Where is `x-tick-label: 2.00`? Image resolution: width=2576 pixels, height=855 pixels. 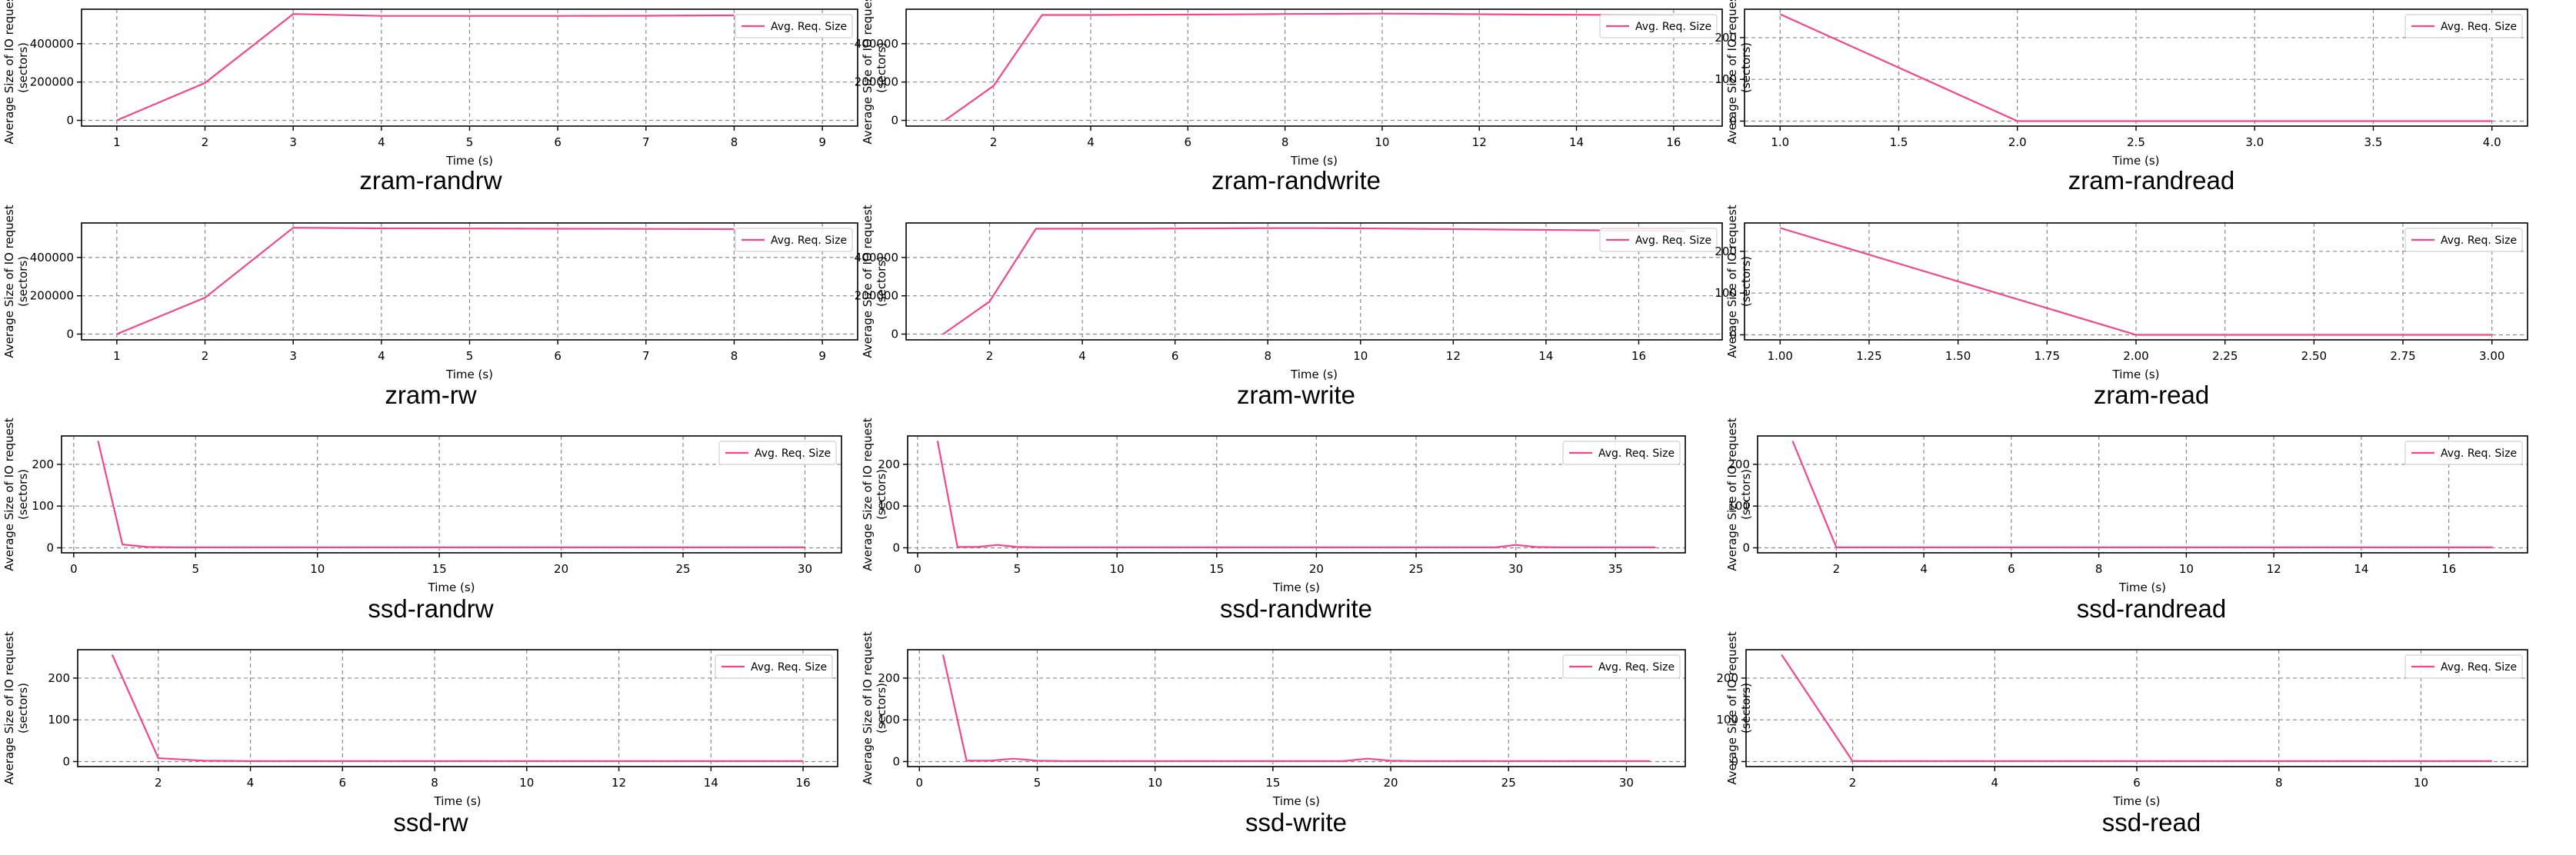 x-tick-label: 2.00 is located at coordinates (2135, 356).